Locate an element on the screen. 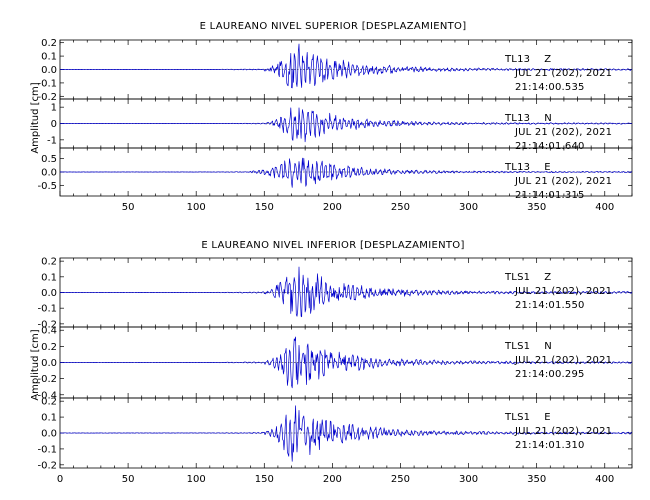 The height and width of the screenshot is (500, 650). y-tick-label: 0.4 is located at coordinates (49, 331).